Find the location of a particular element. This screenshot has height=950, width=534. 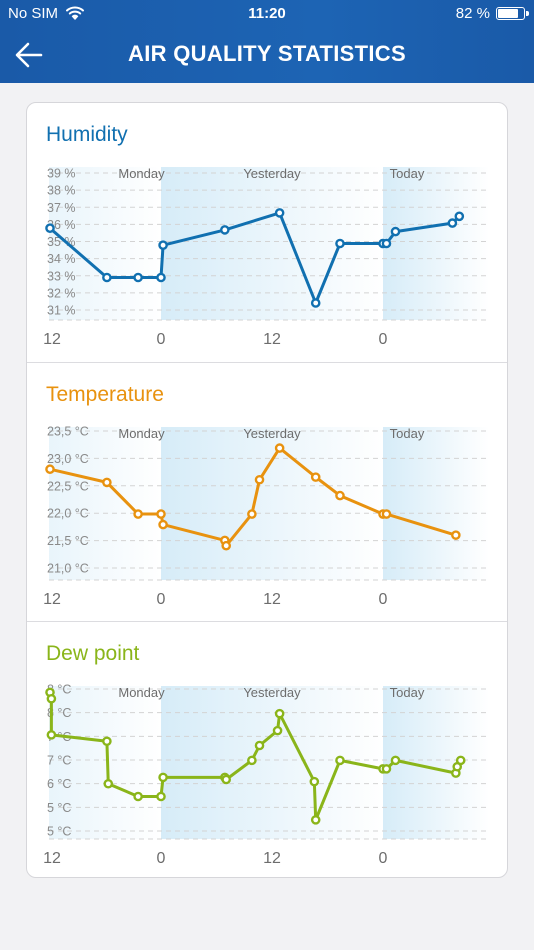

y-tick-label: 21,5 °C is located at coordinates (68, 541).